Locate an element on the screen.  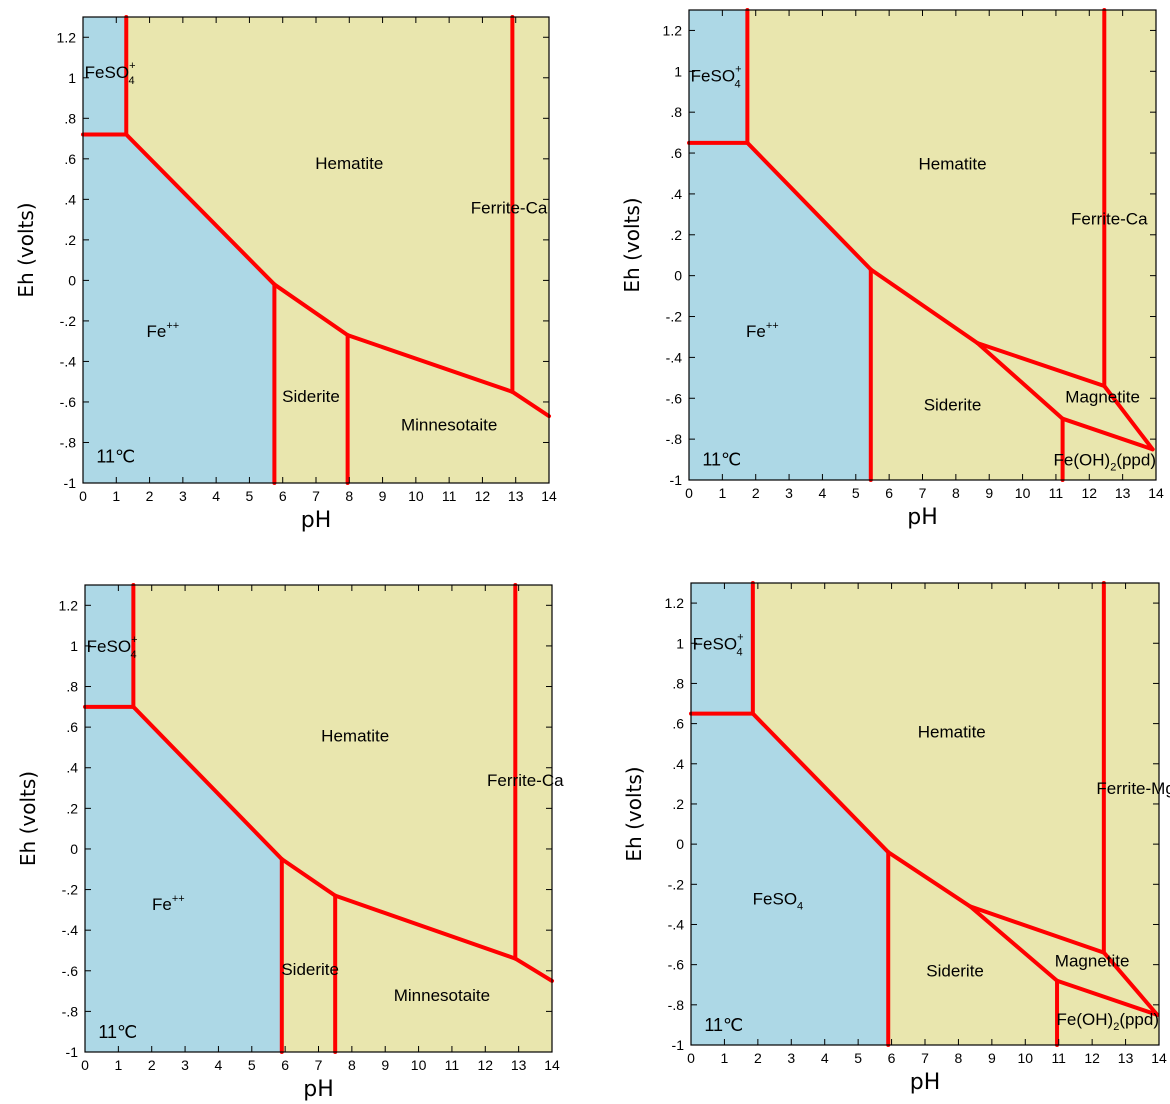
region-label: Ferrite-Ca is located at coordinates (1109, 219).